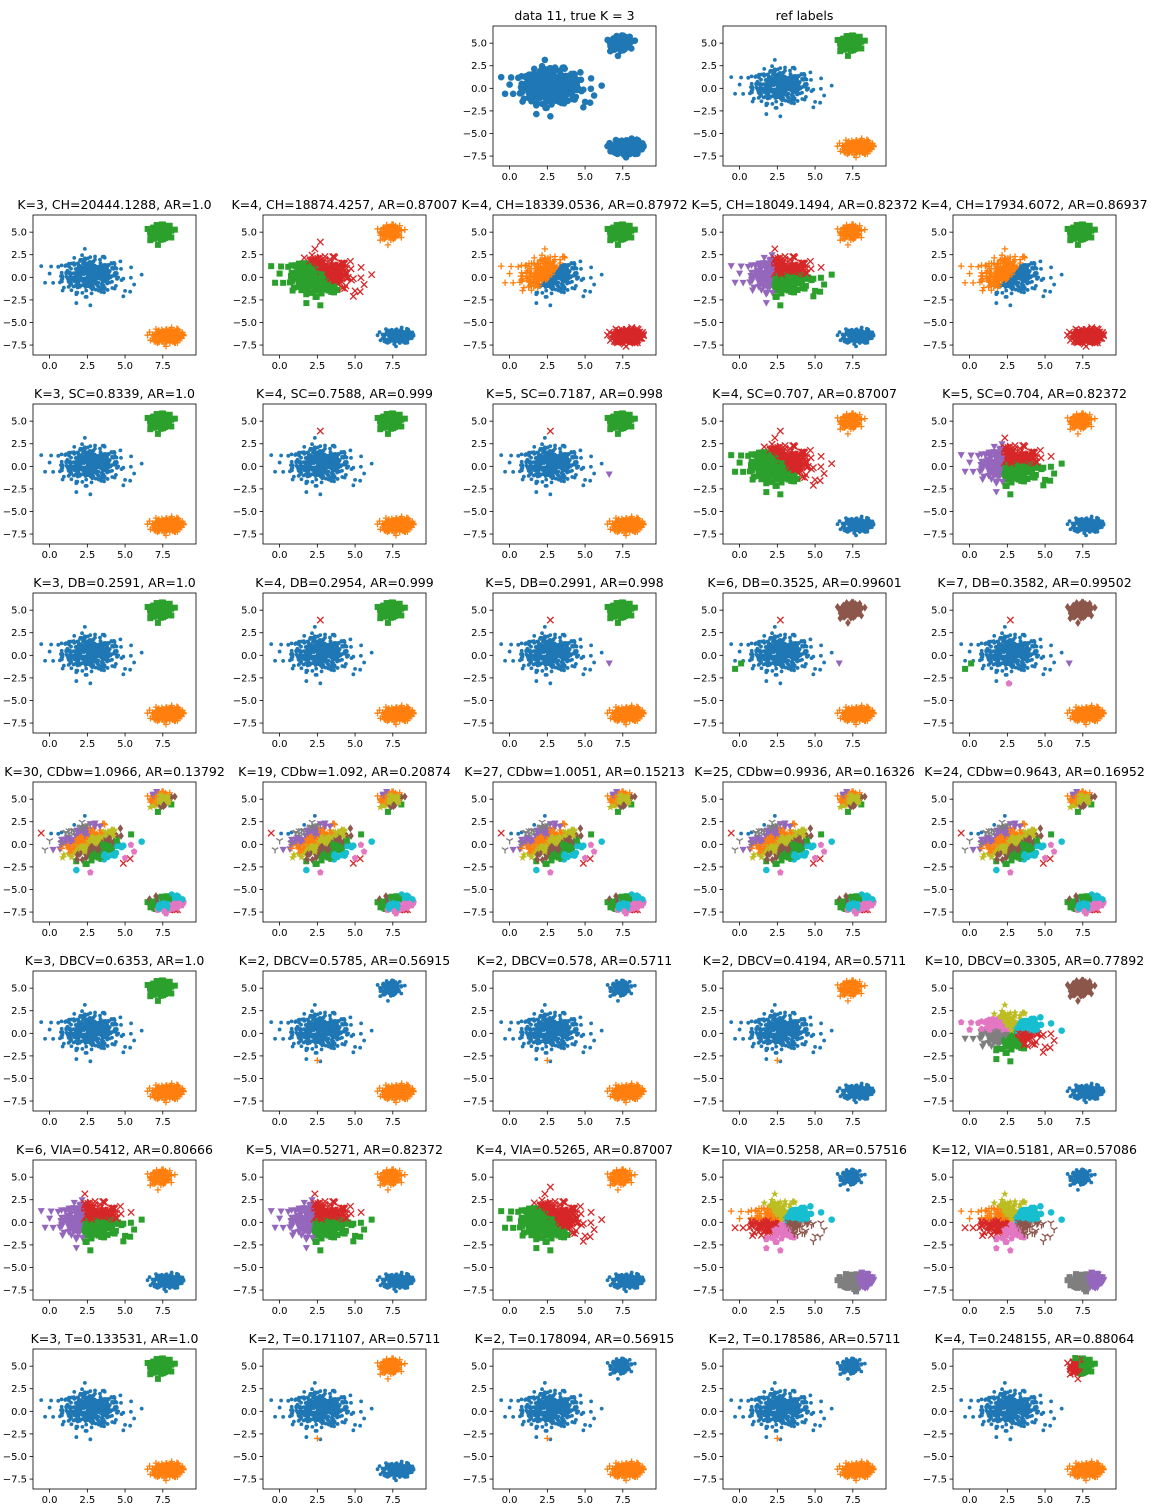 This screenshot has height=1512, width=1152. I want to click on points, so click(342, 285).